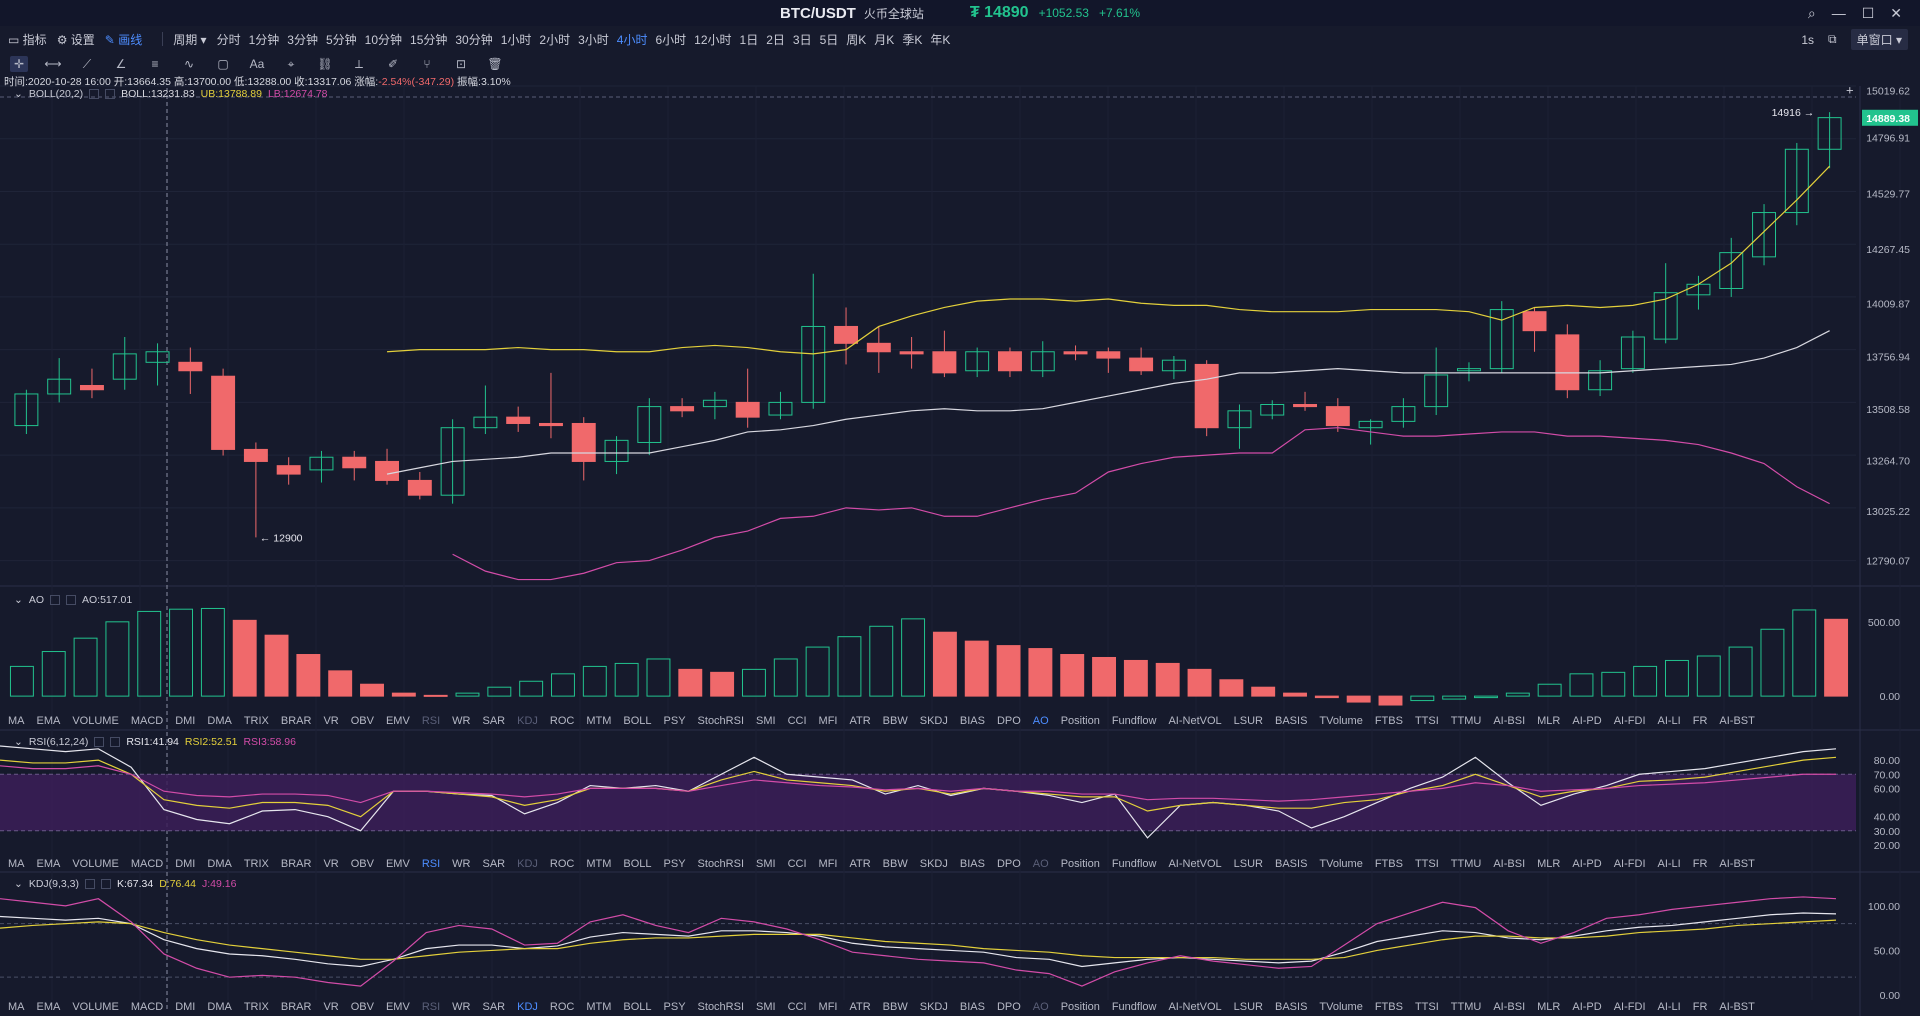 This screenshot has width=1920, height=1016. Describe the element at coordinates (527, 1007) in the screenshot. I see `kdj-tab-kdj: KDJ` at that location.